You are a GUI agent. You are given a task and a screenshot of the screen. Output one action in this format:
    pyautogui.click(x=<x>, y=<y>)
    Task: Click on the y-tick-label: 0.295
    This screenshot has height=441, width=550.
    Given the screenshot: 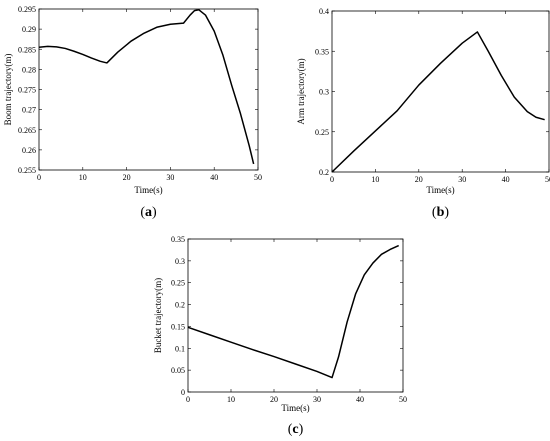 What is the action you would take?
    pyautogui.click(x=27, y=9)
    